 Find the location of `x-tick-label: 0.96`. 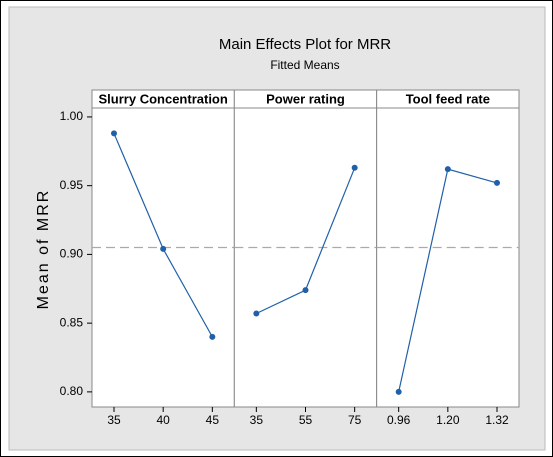

x-tick-label: 0.96 is located at coordinates (399, 420).